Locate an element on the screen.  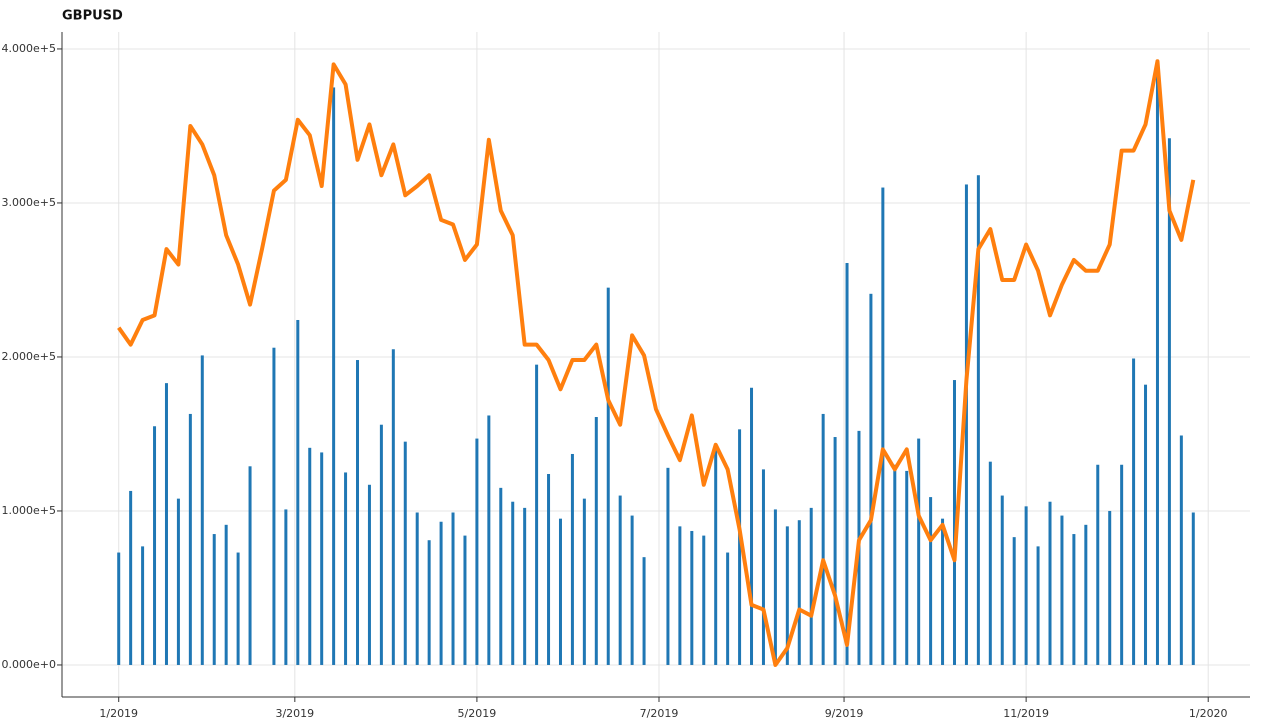
chart-title: GBPUSD is located at coordinates (92, 16).